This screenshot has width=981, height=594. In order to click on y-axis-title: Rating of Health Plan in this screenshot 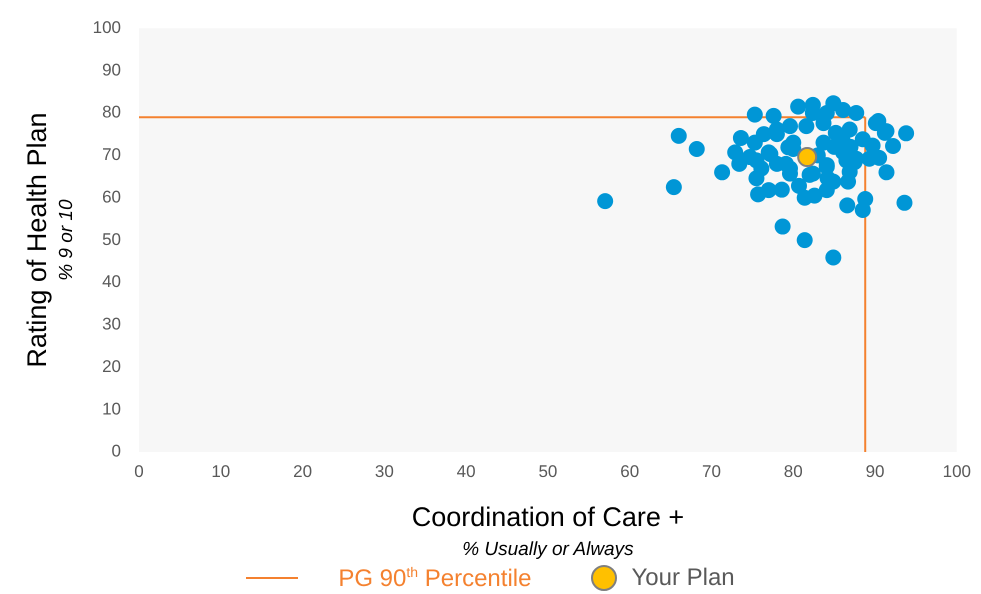, I will do `click(37, 240)`.